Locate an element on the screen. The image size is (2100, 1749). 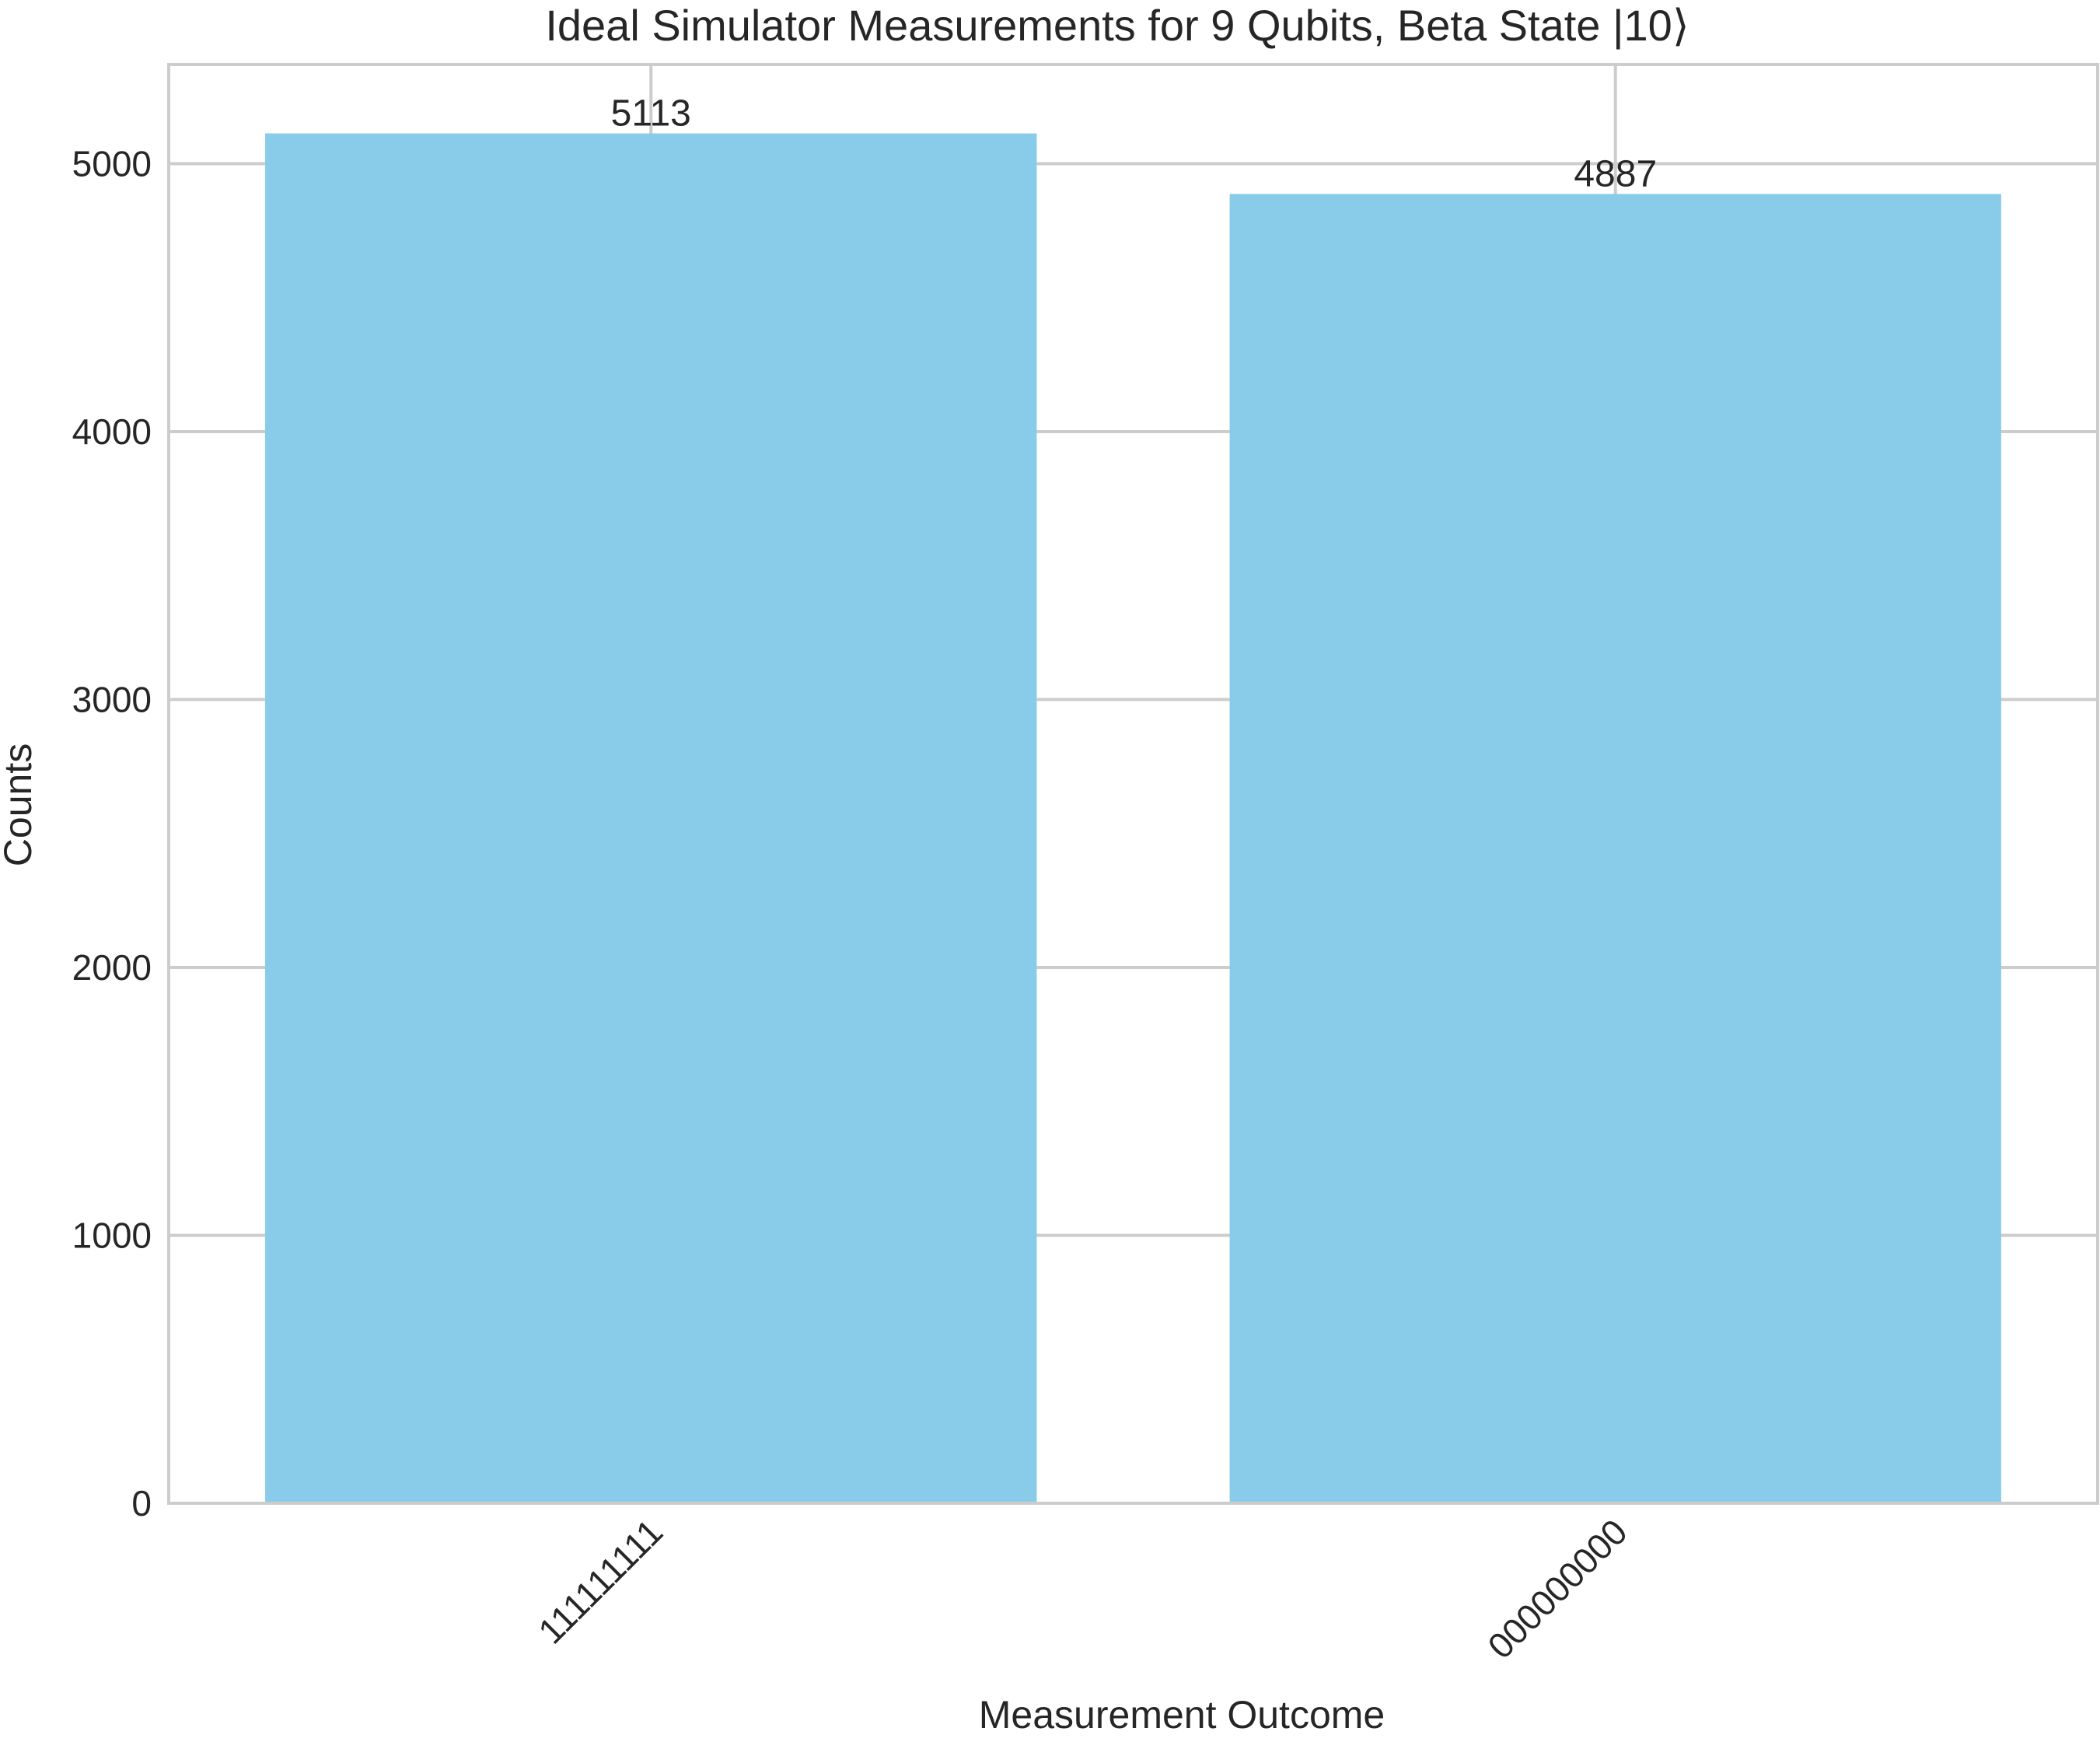
y-axis-label: Counts is located at coordinates (20, 805).